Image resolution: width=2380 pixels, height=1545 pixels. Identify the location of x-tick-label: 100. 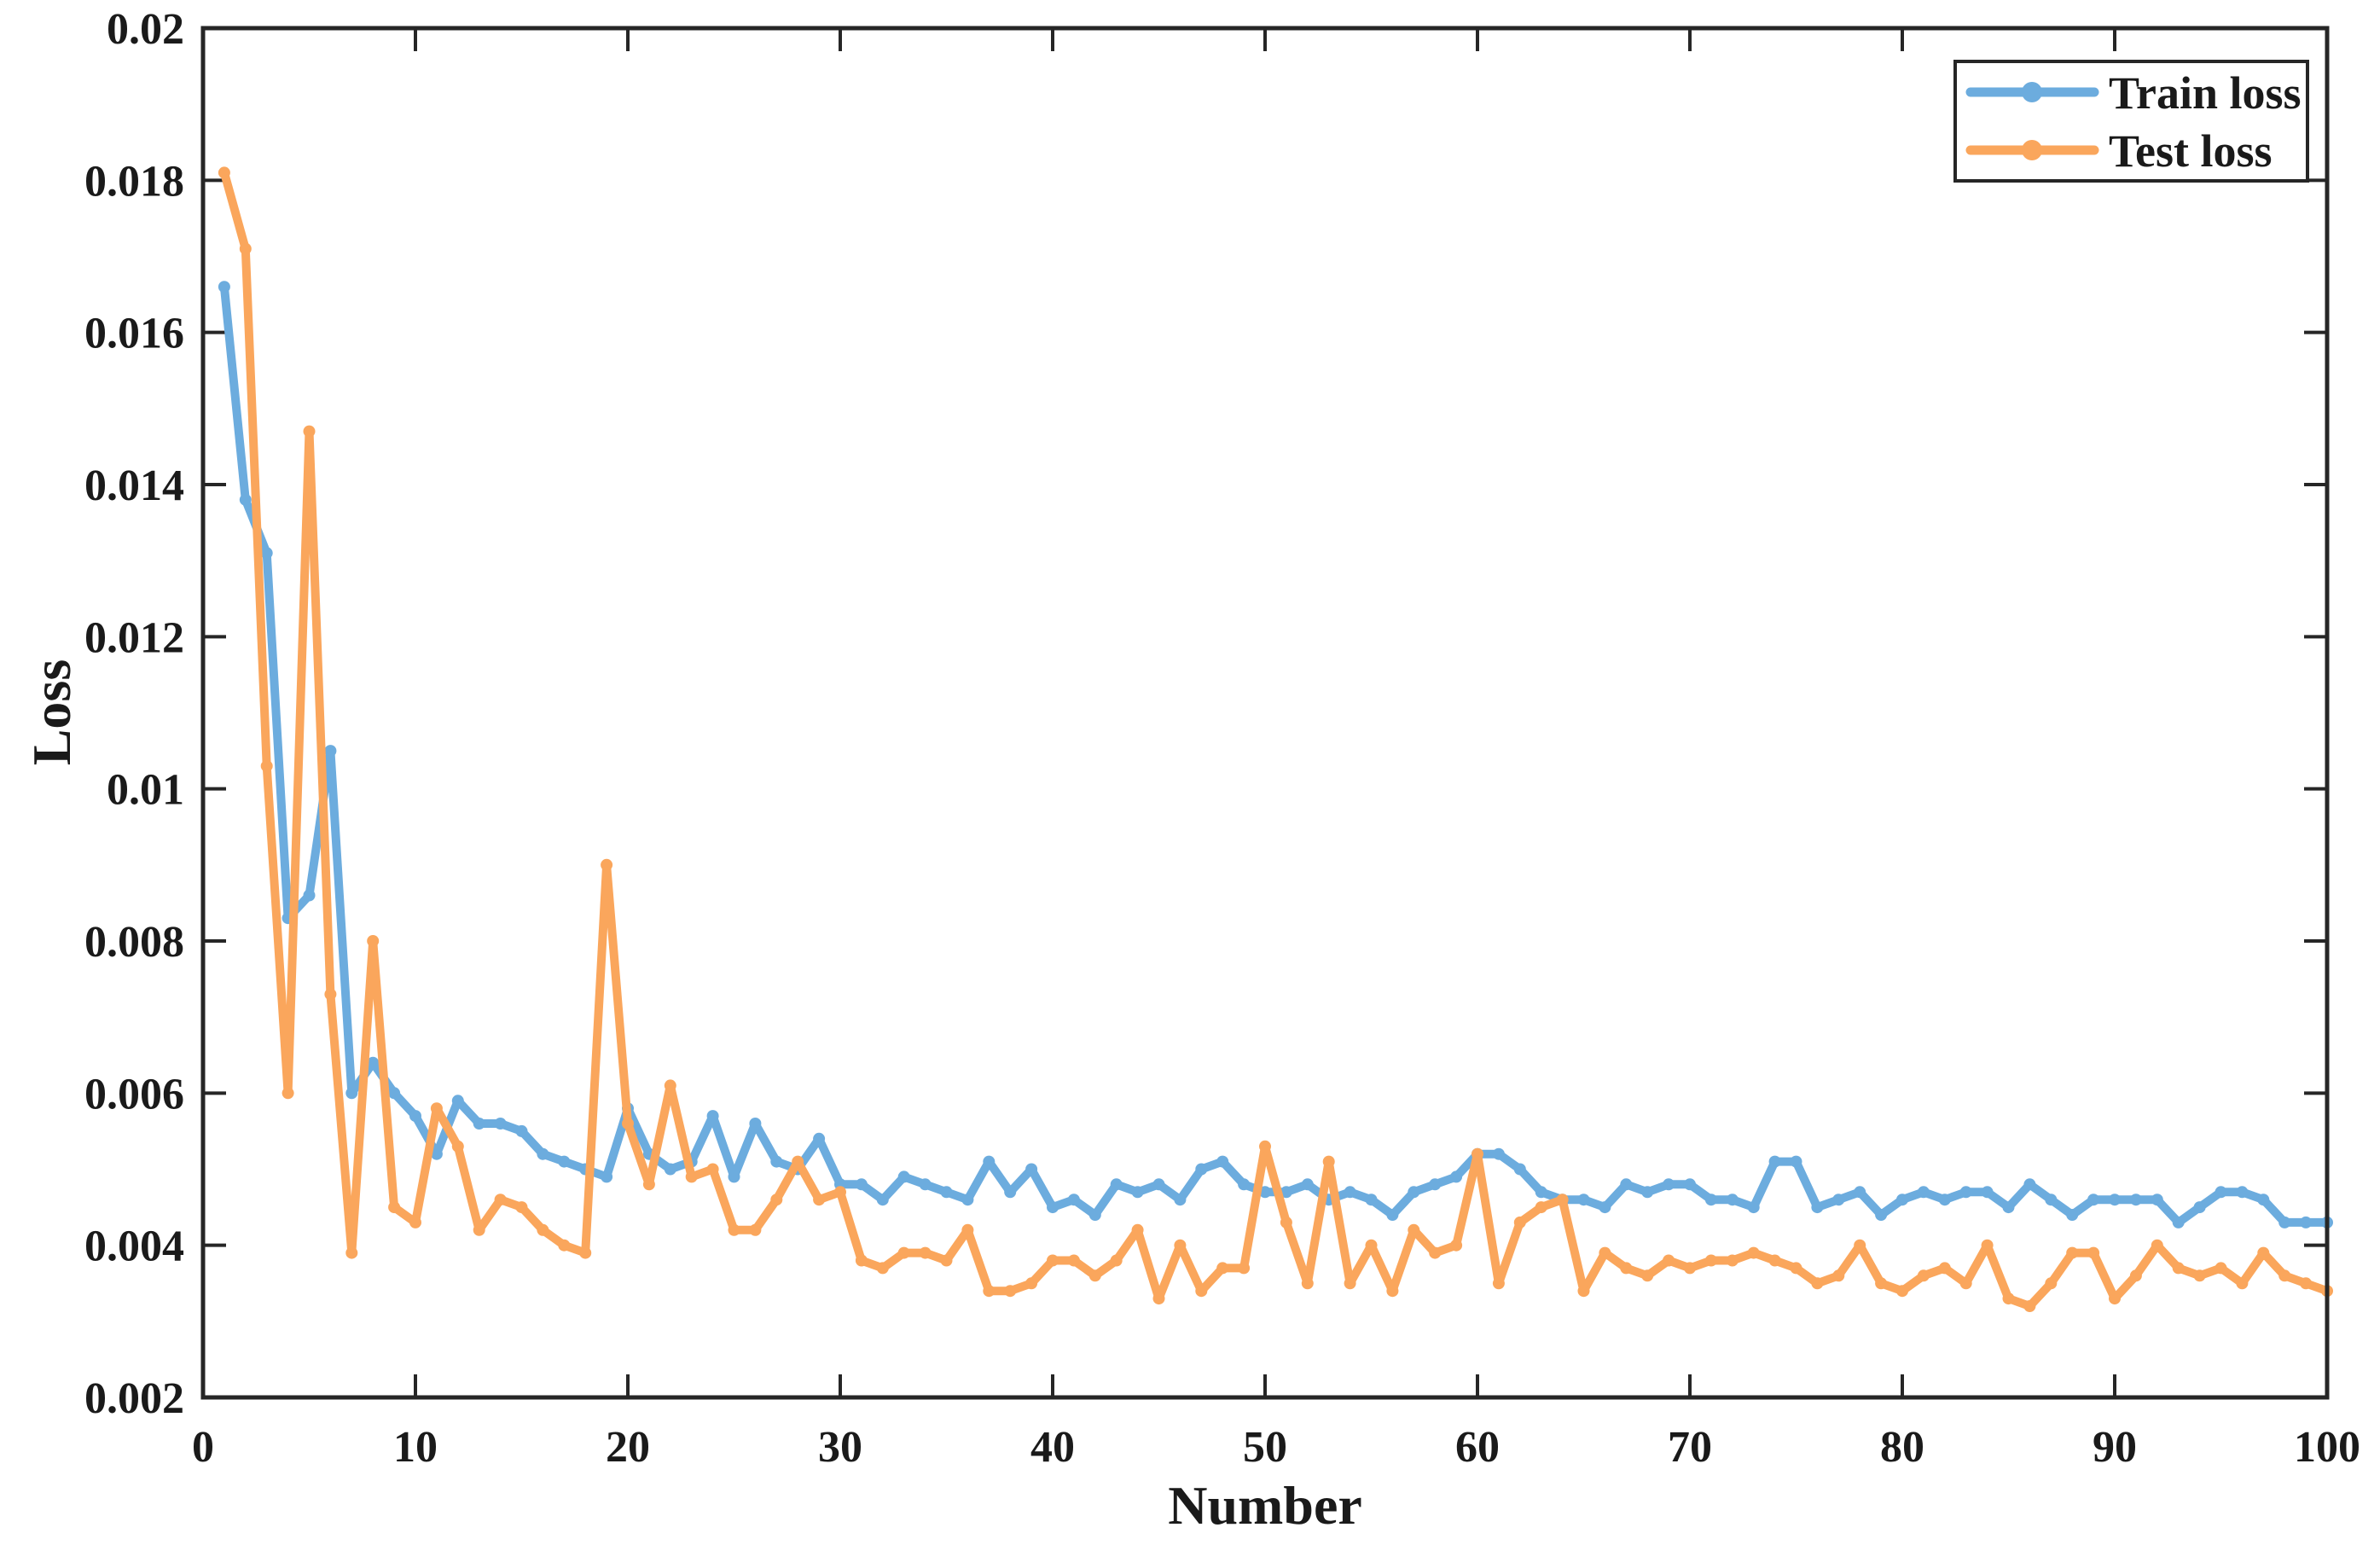
(2327, 1447).